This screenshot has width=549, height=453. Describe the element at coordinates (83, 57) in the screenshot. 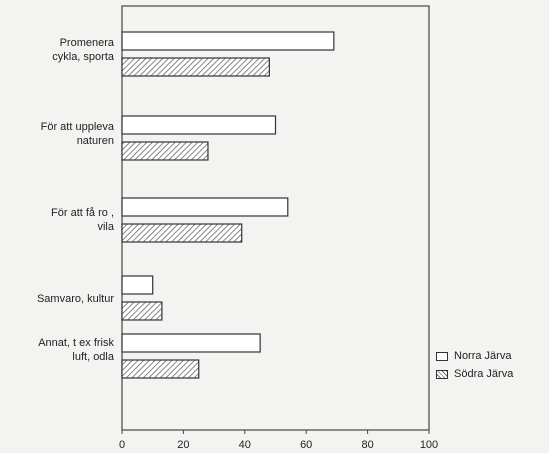

I see `category-label-line: cykla, sporta` at that location.